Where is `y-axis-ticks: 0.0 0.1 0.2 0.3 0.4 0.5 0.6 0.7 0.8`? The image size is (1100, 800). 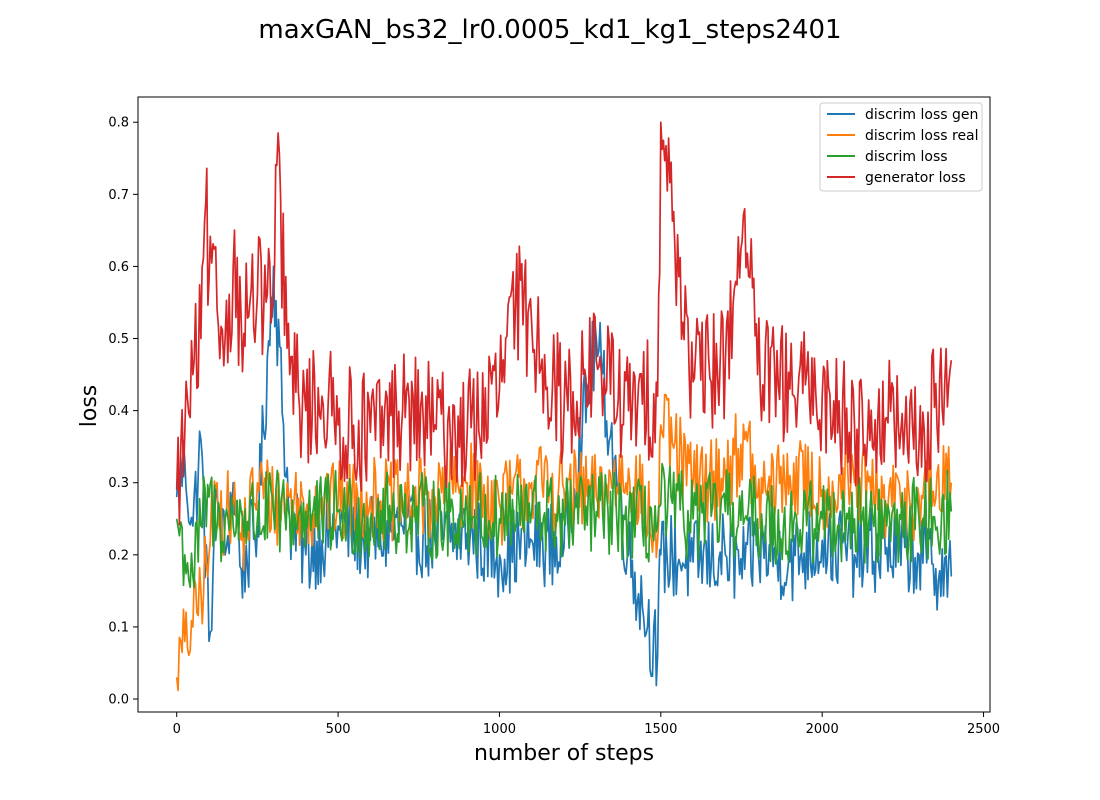 y-axis-ticks: 0.0 0.1 0.2 0.3 0.4 0.5 0.6 0.7 0.8 is located at coordinates (123, 412).